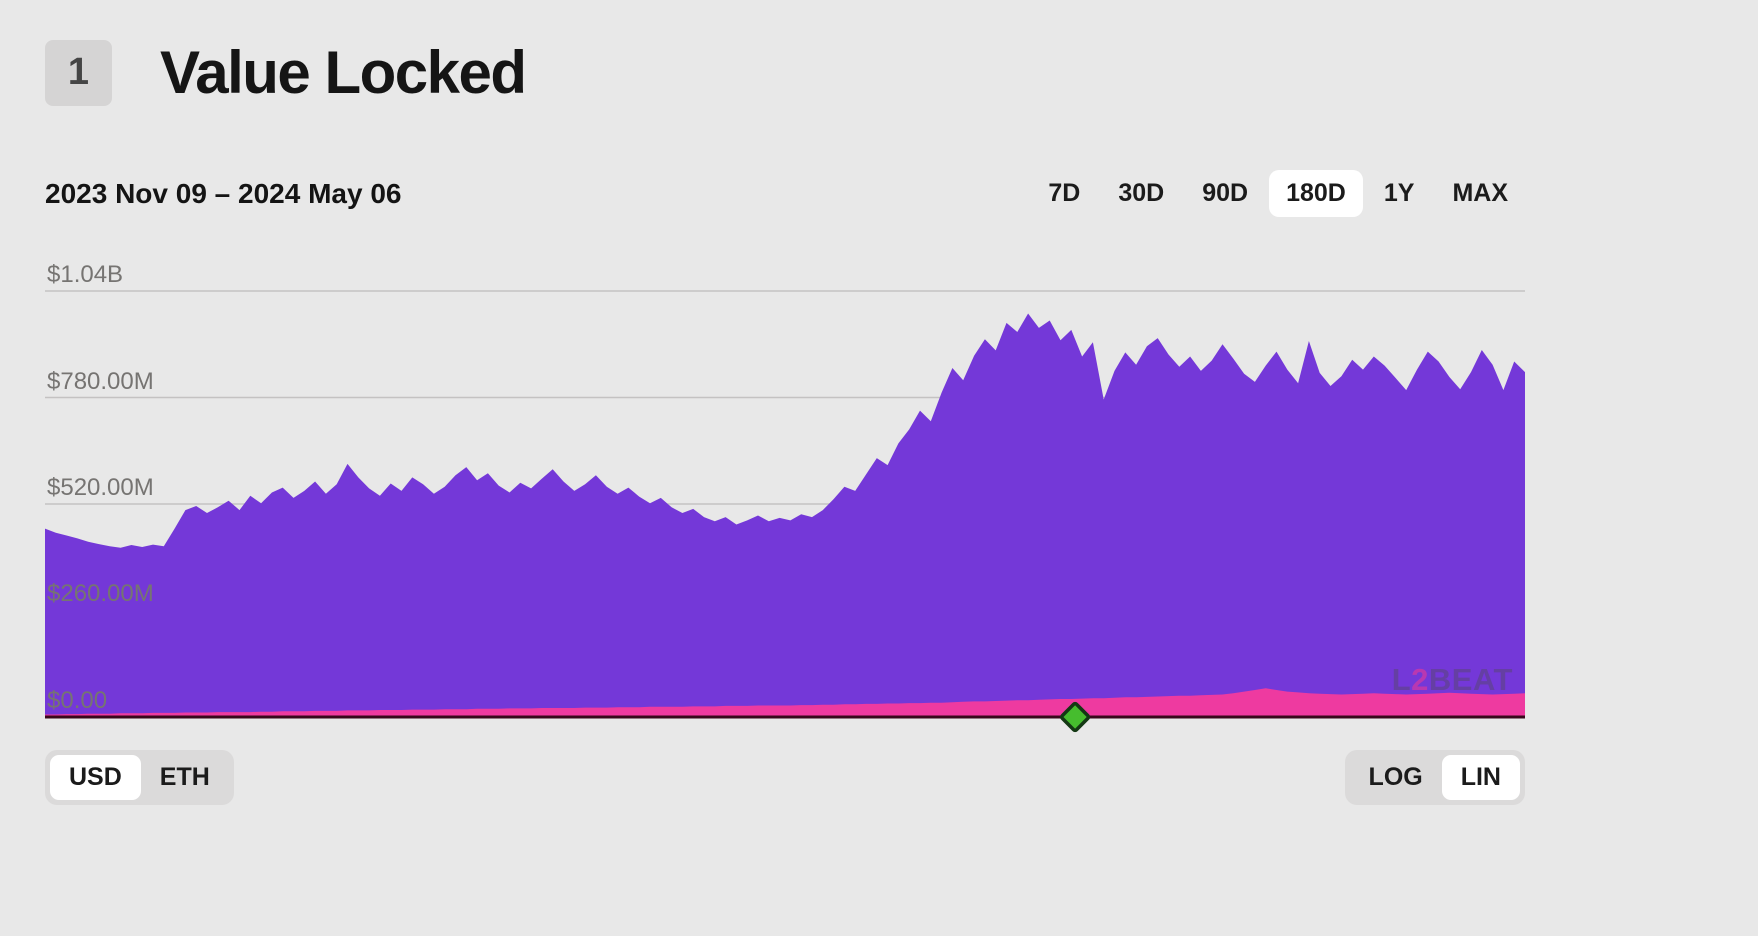 This screenshot has width=1758, height=936. What do you see at coordinates (1396, 777) in the screenshot?
I see `scale-option-log: LOG` at bounding box center [1396, 777].